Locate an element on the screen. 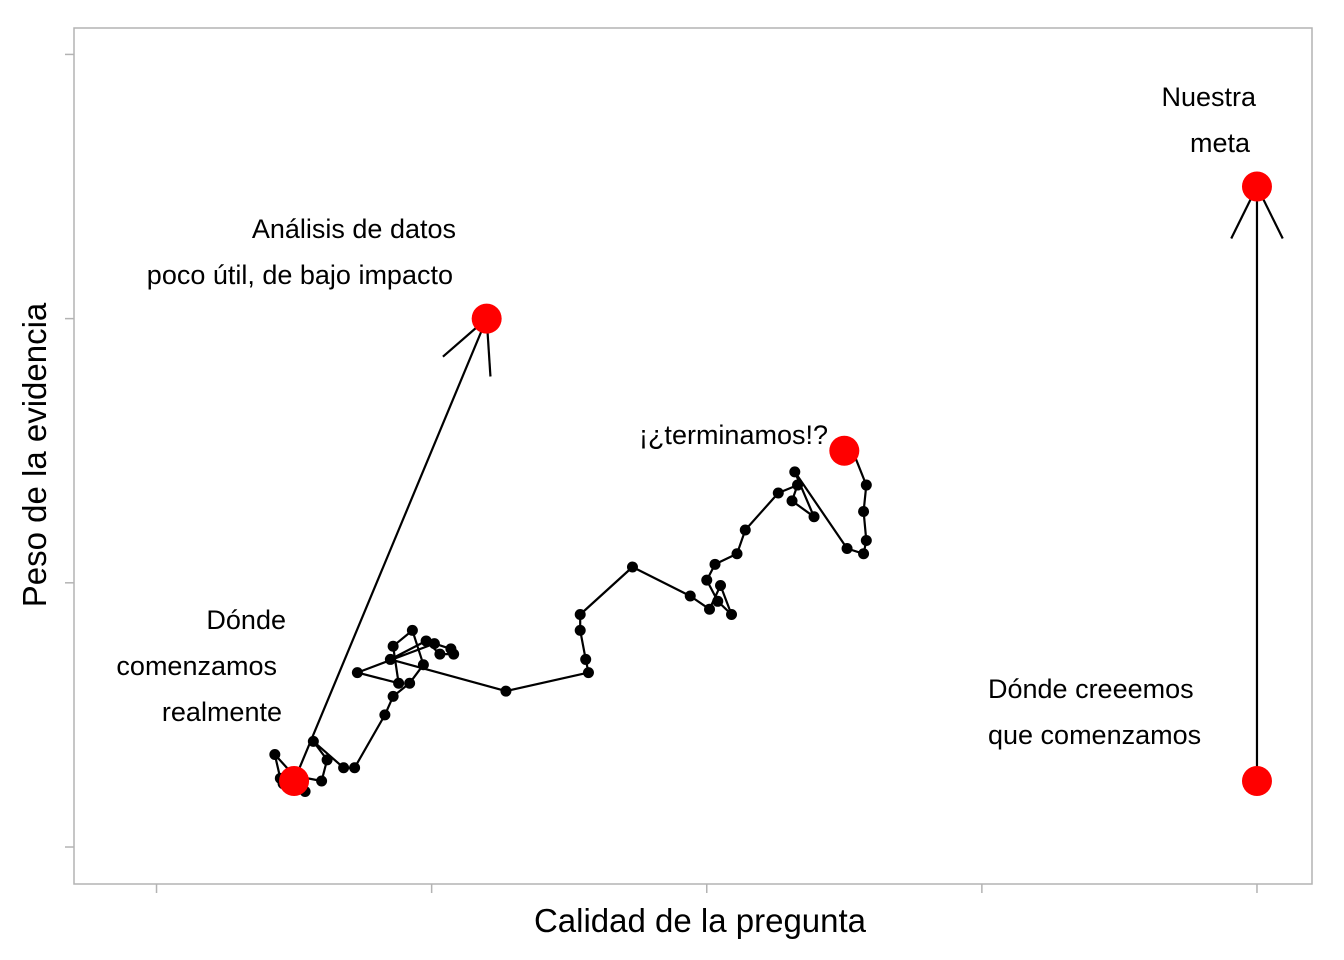 Image resolution: width=1344 pixels, height=960 pixels. y-axis-label: Peso de la evidencia is located at coordinates (34, 454).